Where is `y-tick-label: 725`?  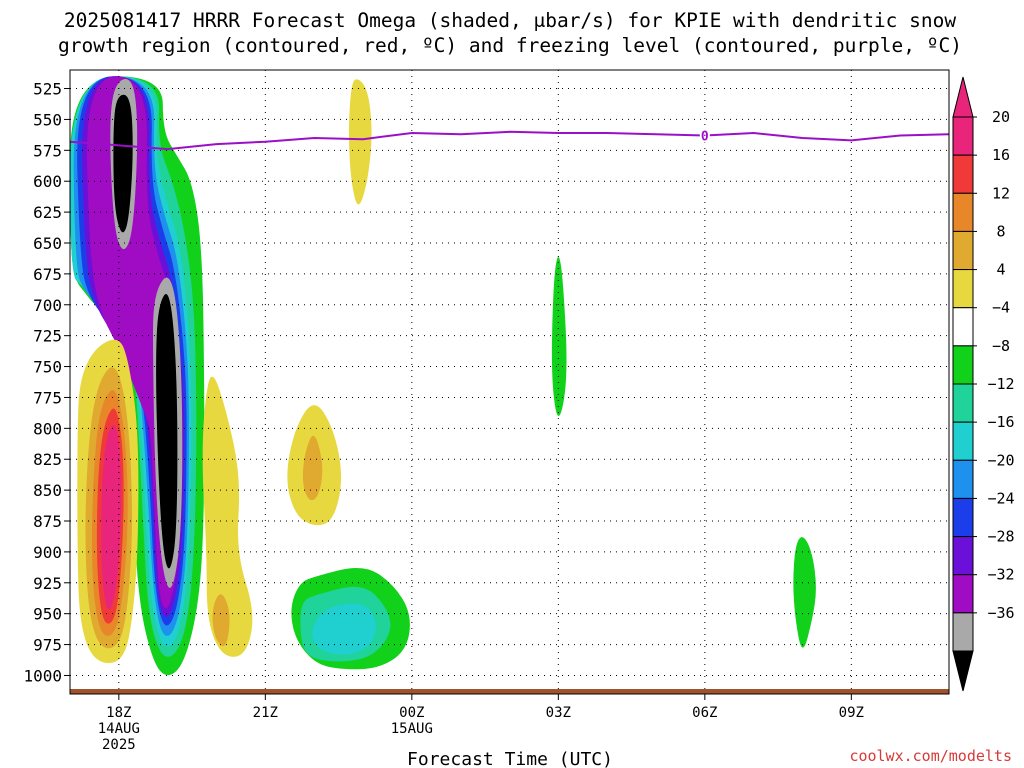 y-tick-label: 725 is located at coordinates (47, 336).